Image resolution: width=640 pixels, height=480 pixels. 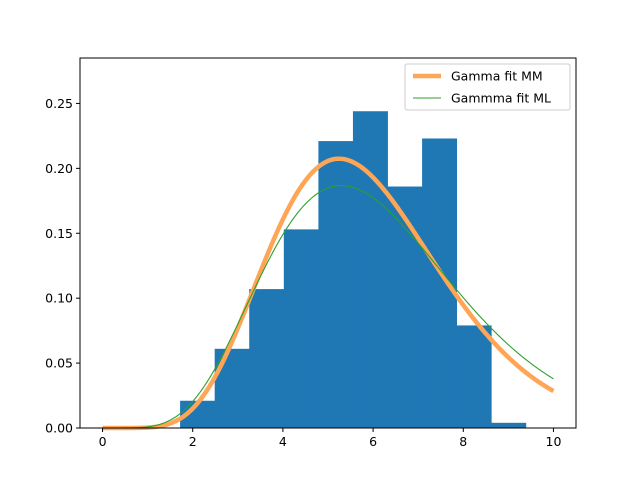 What do you see at coordinates (463, 441) in the screenshot?
I see `x-tick-label: 8` at bounding box center [463, 441].